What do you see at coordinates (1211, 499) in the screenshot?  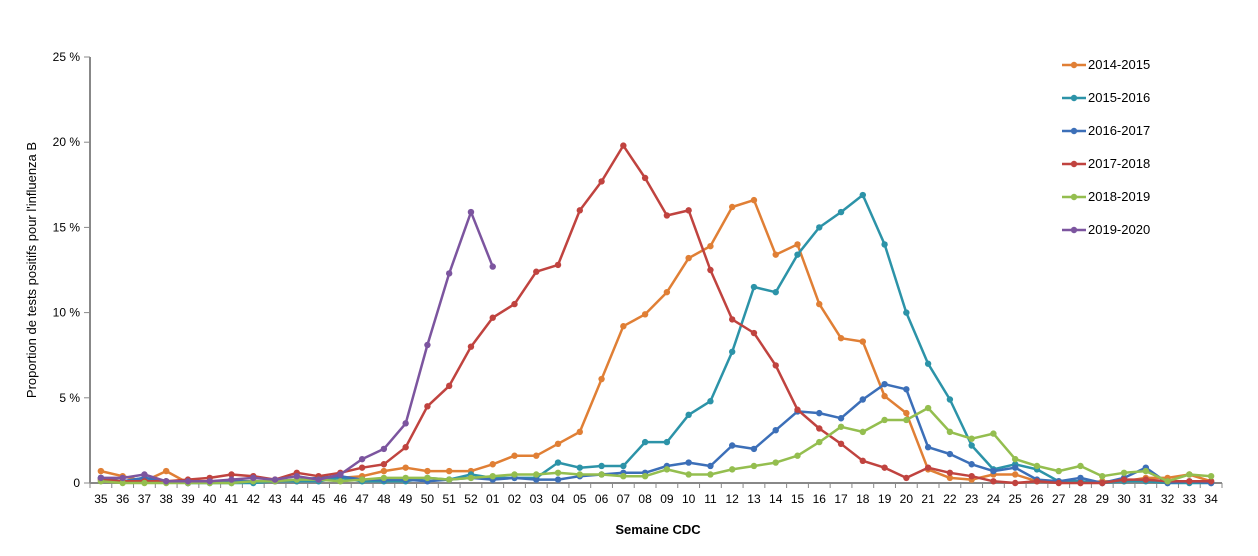 I see `x-tick-label: 34` at bounding box center [1211, 499].